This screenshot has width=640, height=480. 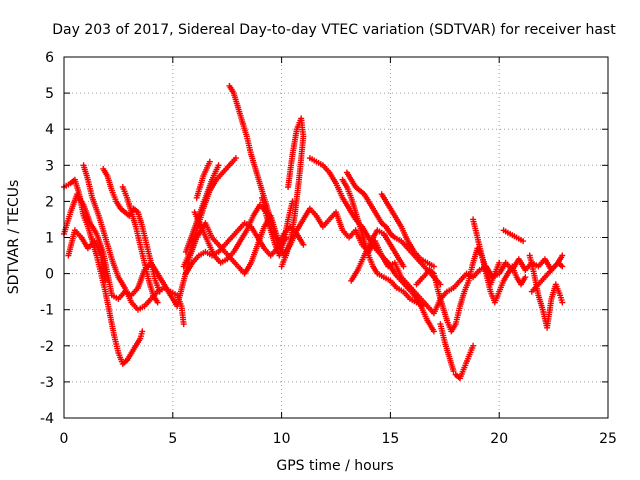 I want to click on y-tick-label: 6, so click(x=49, y=58).